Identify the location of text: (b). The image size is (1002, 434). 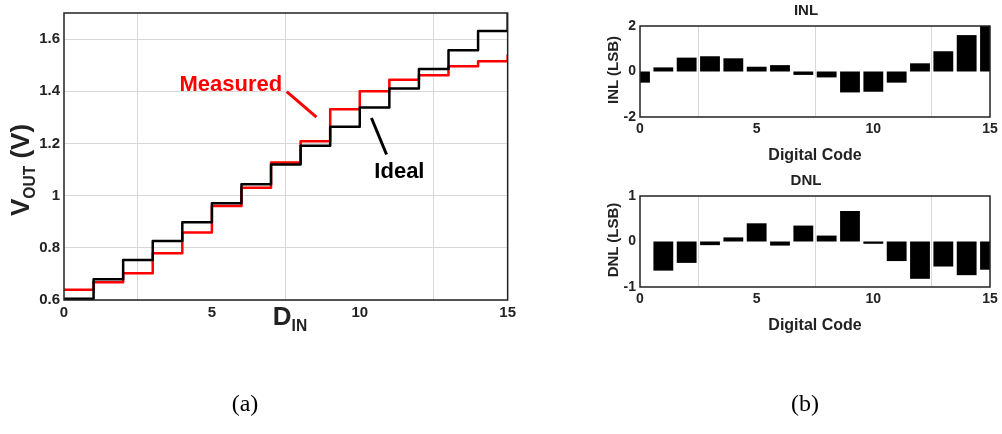
(805, 403).